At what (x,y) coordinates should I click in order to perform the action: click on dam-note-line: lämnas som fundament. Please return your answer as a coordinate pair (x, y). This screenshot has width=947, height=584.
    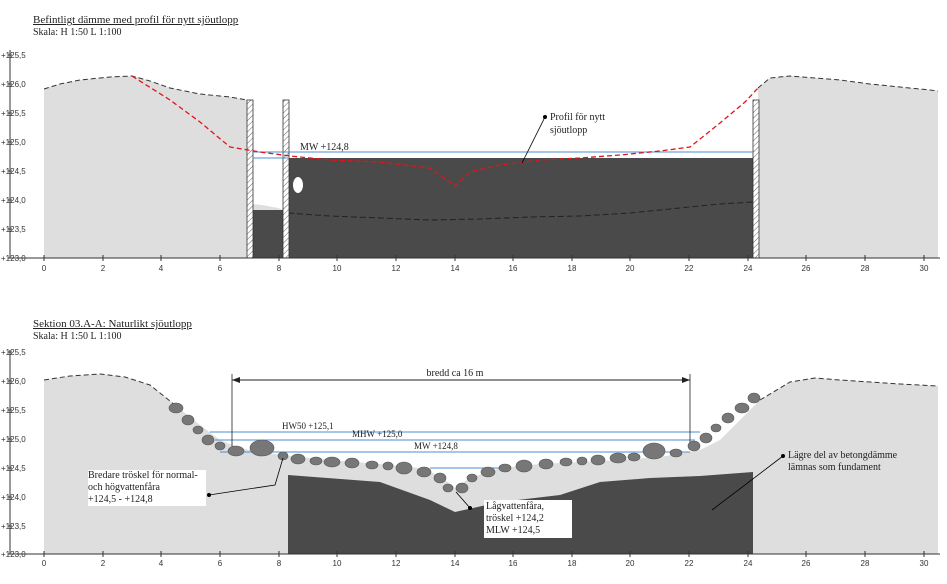
    Looking at the image, I should click on (834, 467).